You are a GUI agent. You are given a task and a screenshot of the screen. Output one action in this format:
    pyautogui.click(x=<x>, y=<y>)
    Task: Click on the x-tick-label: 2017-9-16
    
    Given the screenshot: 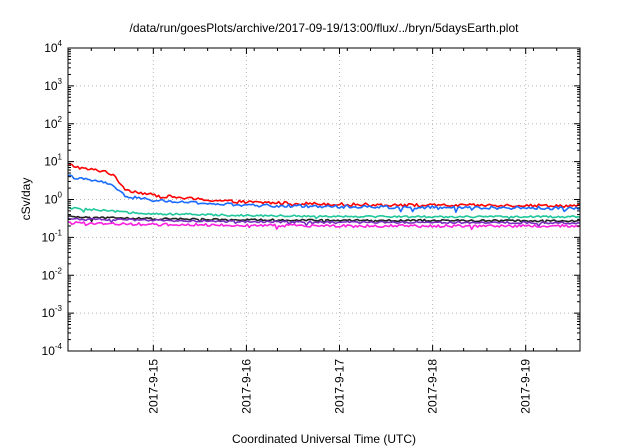 What is the action you would take?
    pyautogui.click(x=246, y=386)
    